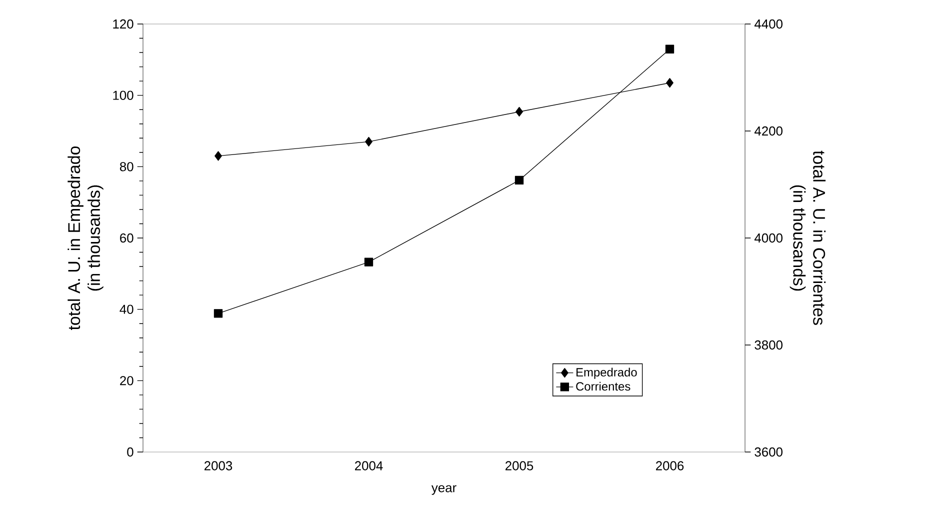  Describe the element at coordinates (808, 237) in the screenshot. I see `y2-axis-title: total A. U. in Corrientes (in thousands)` at that location.